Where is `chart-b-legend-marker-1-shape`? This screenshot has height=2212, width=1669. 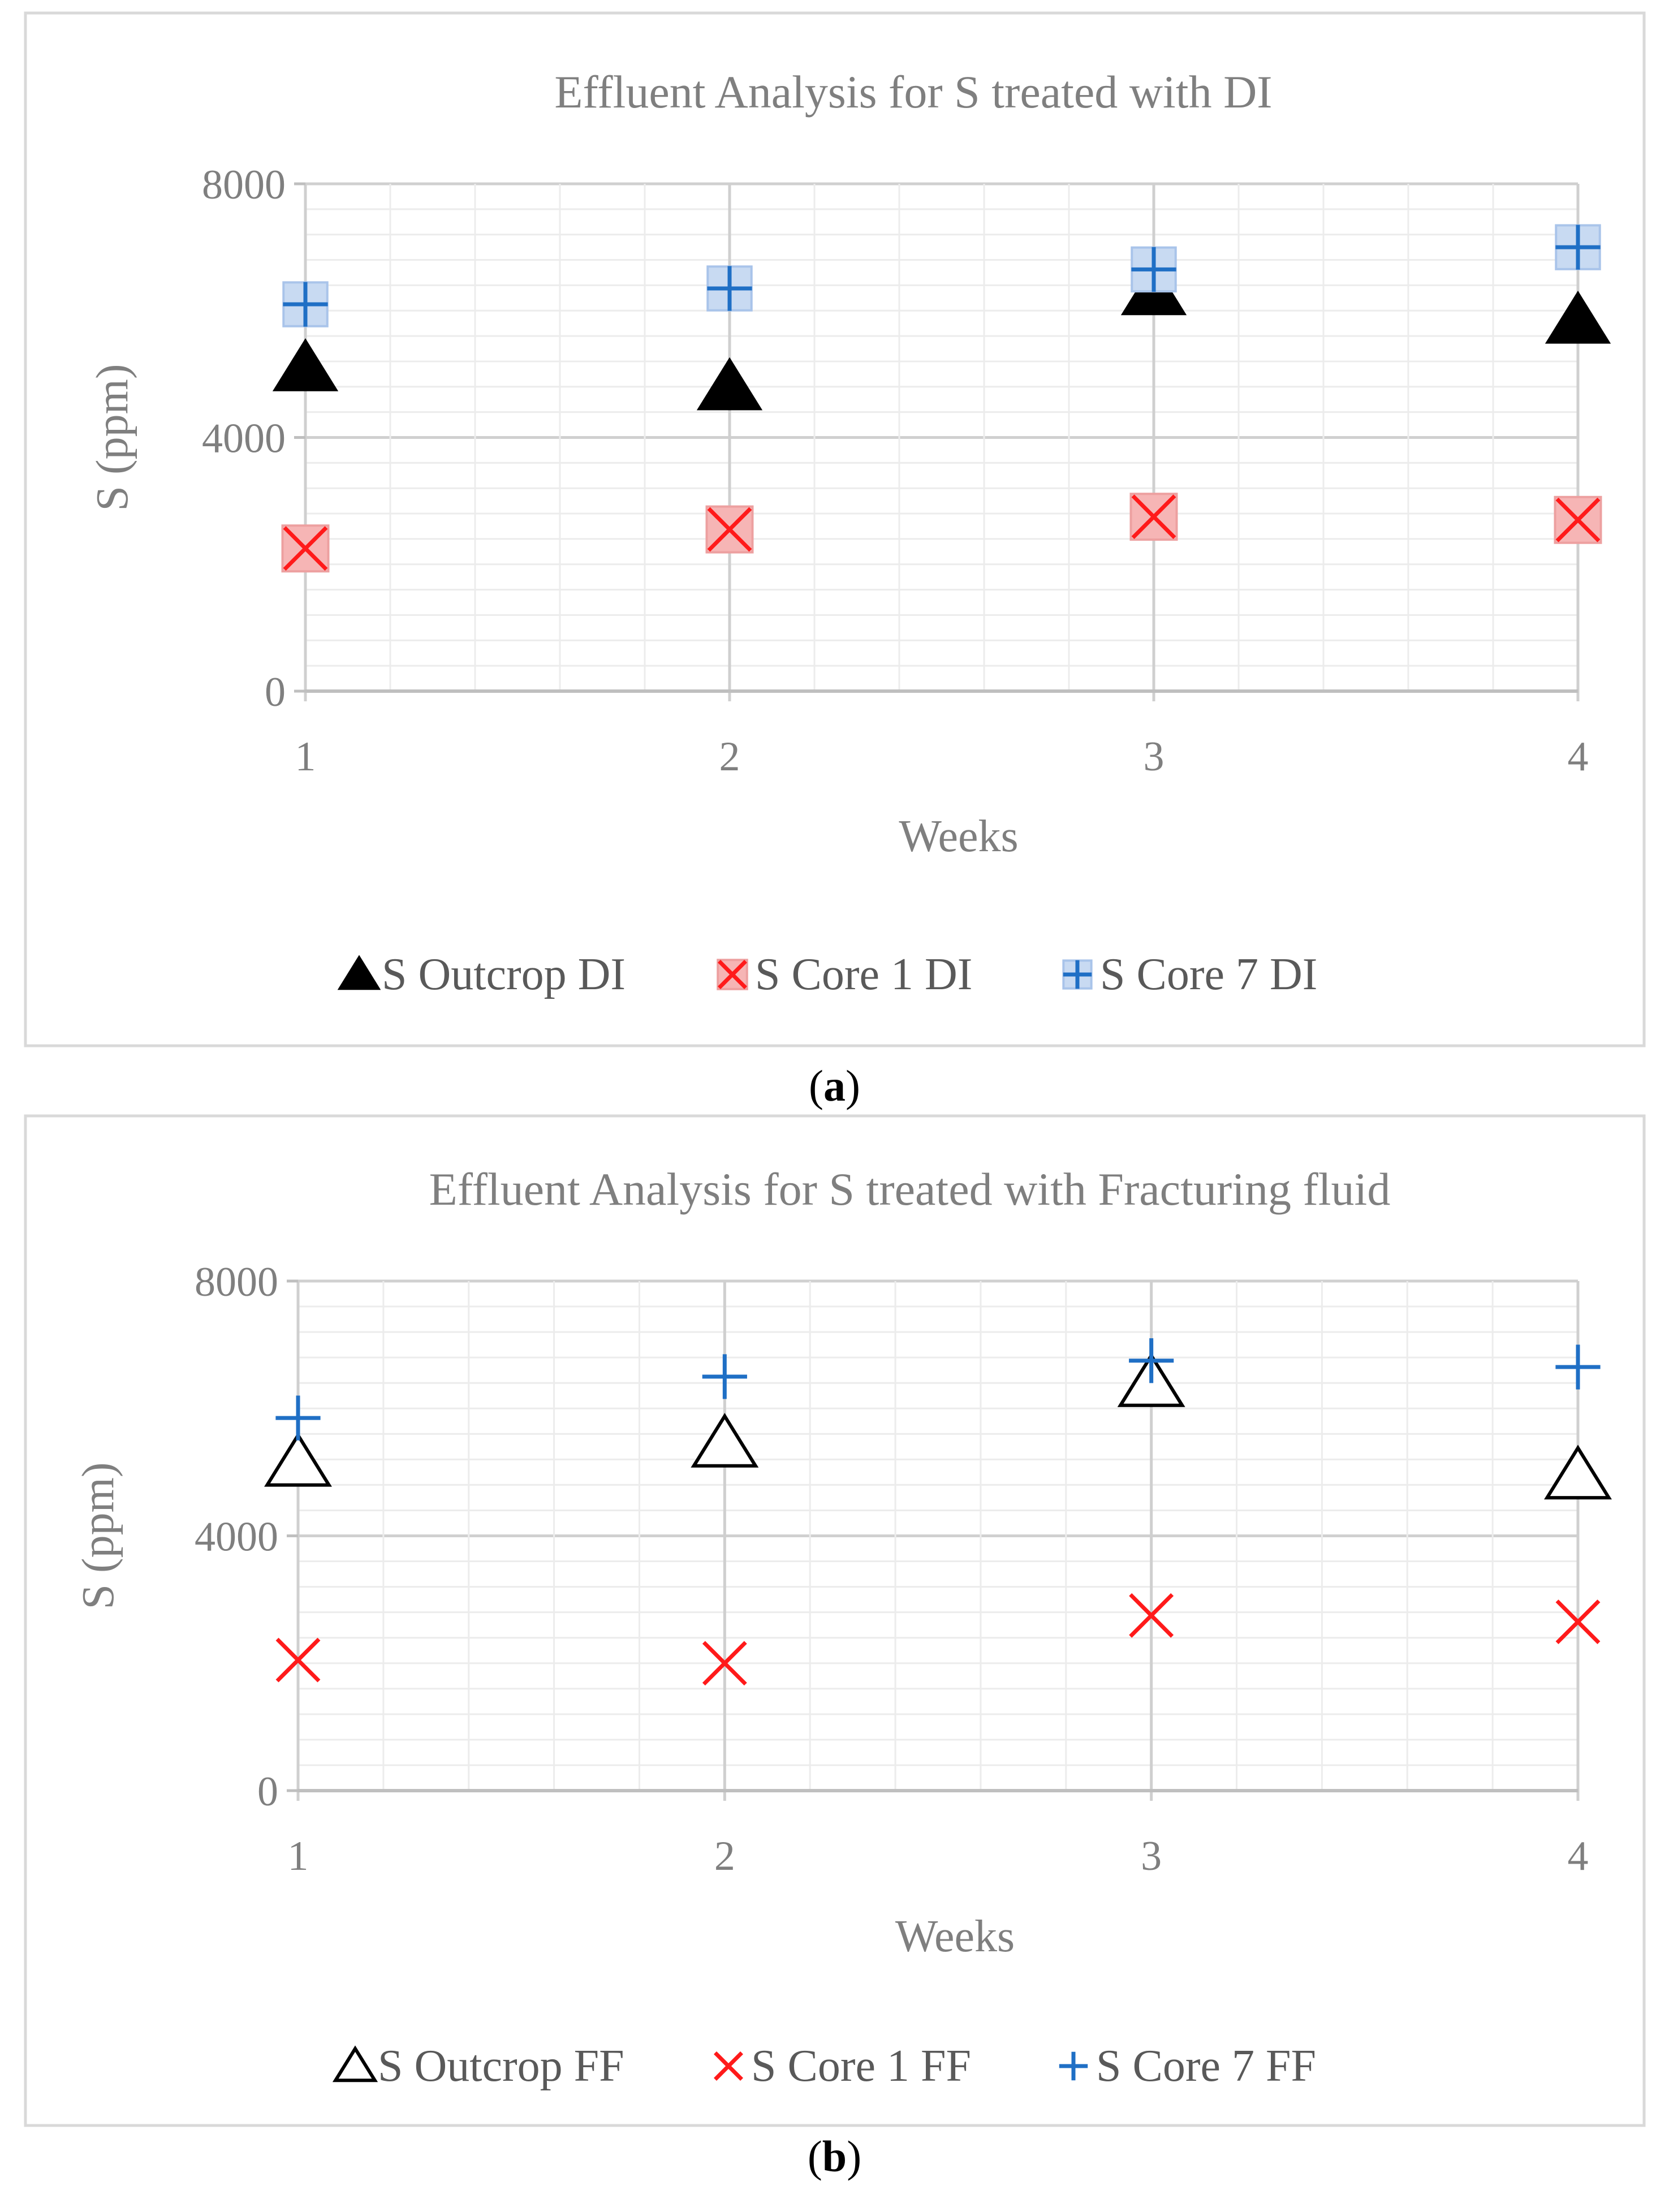
chart-b-legend-marker-1-shape is located at coordinates (355, 2063).